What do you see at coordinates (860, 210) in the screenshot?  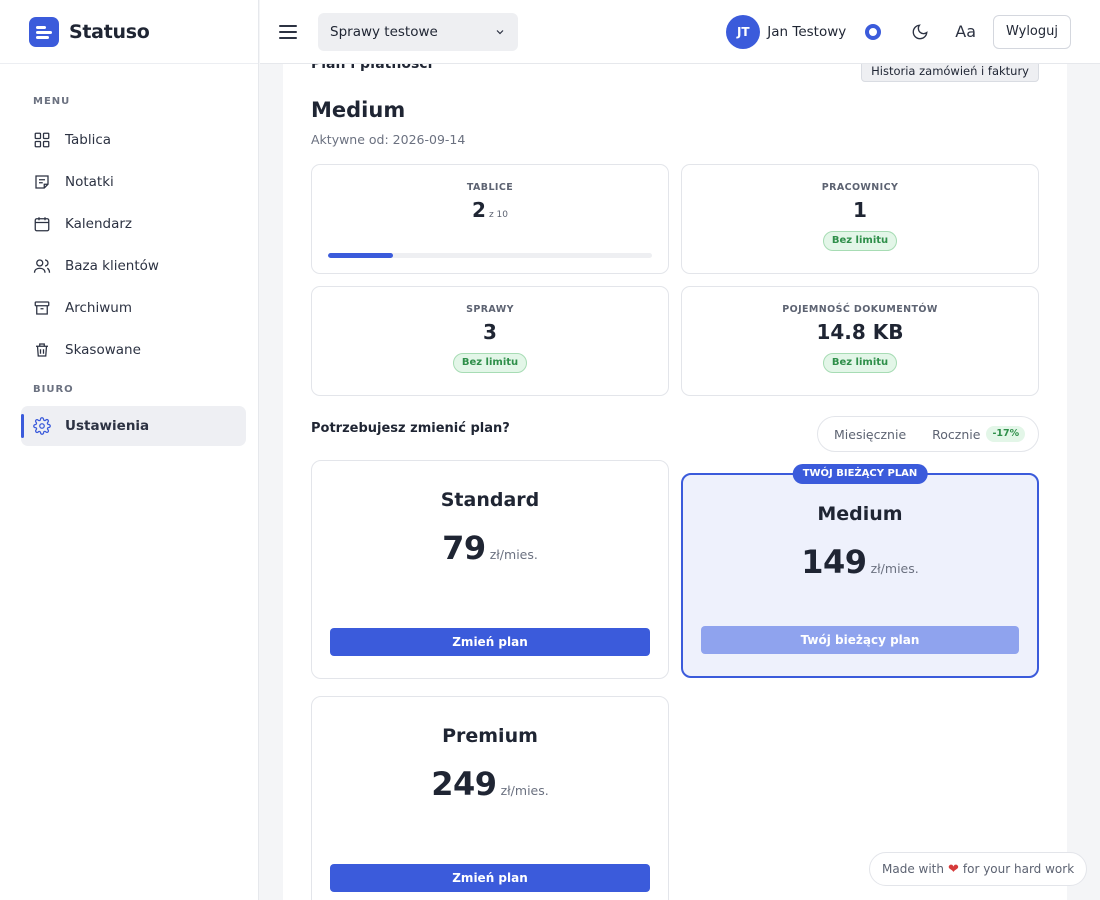 I see `stat-value: 1` at bounding box center [860, 210].